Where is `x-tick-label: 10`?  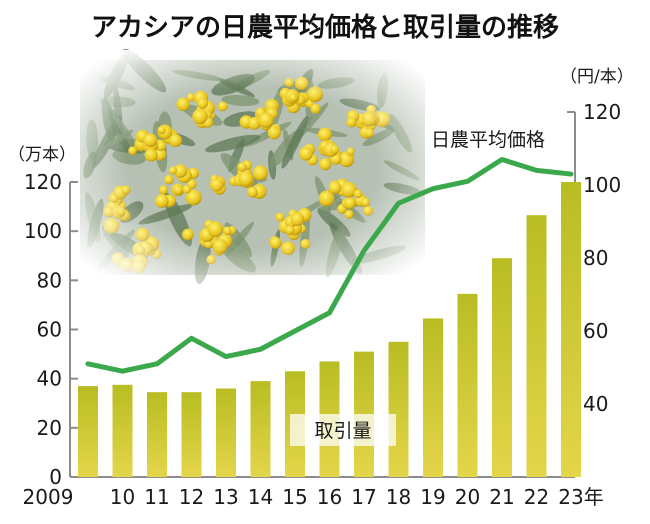 x-tick-label: 10 is located at coordinates (122, 497).